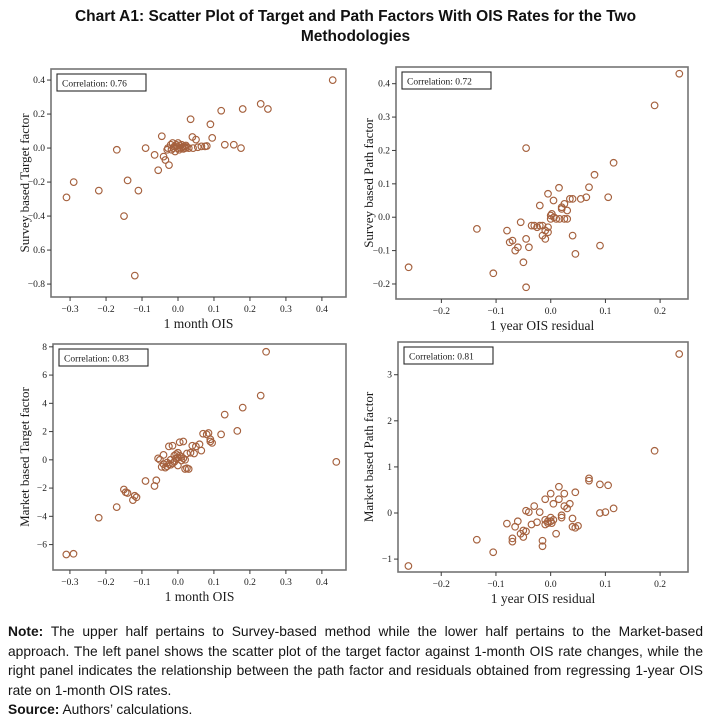 The height and width of the screenshot is (720, 711). I want to click on x-tick-label: 0.2, so click(250, 583).